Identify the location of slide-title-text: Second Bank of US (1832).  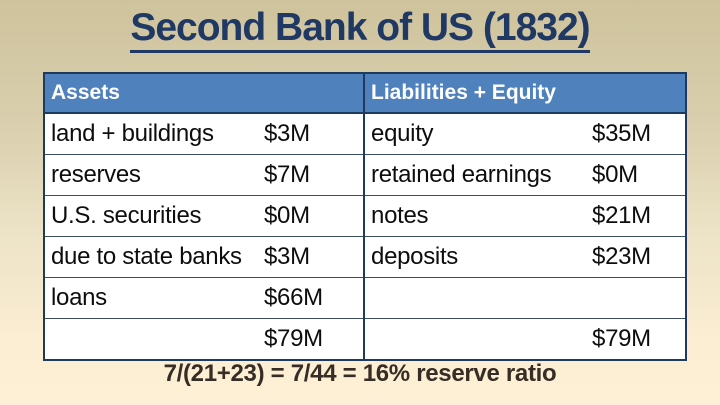
(360, 29).